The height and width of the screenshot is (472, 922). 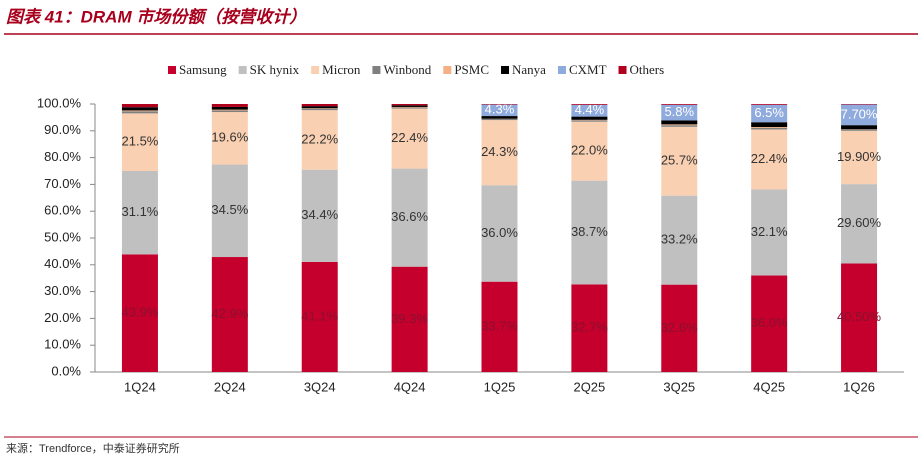 I want to click on value-label: 43.9%, so click(x=140, y=312).